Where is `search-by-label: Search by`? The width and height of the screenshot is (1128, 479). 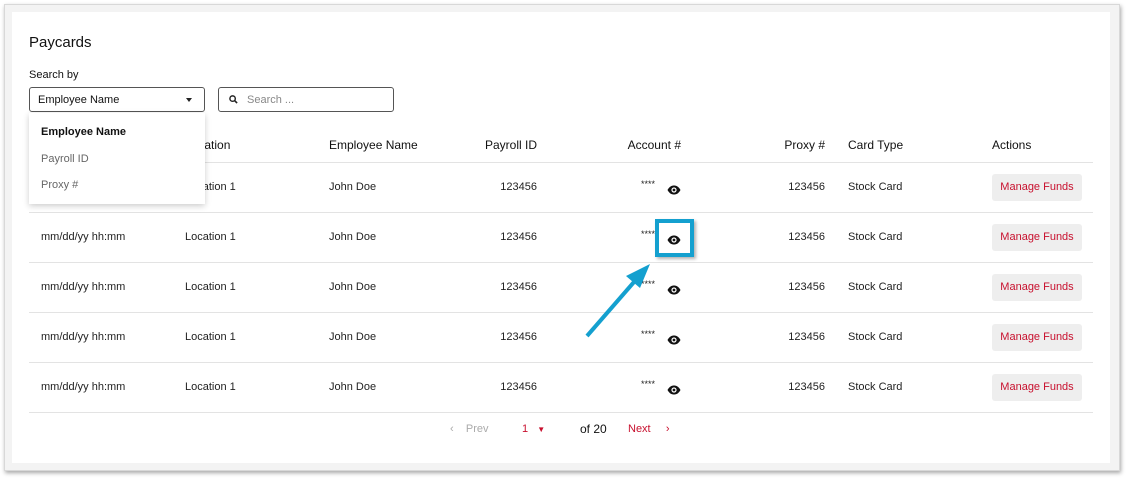
search-by-label: Search by is located at coordinates (54, 75).